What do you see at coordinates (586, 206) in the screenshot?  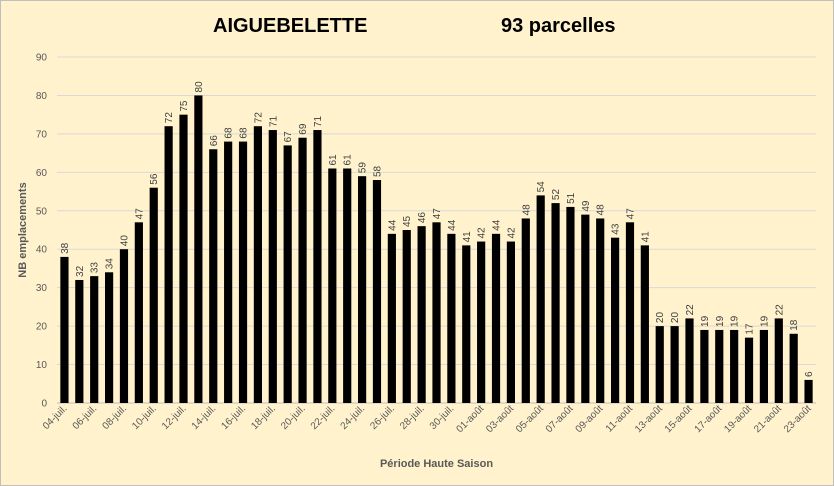 I see `data-label: 49` at bounding box center [586, 206].